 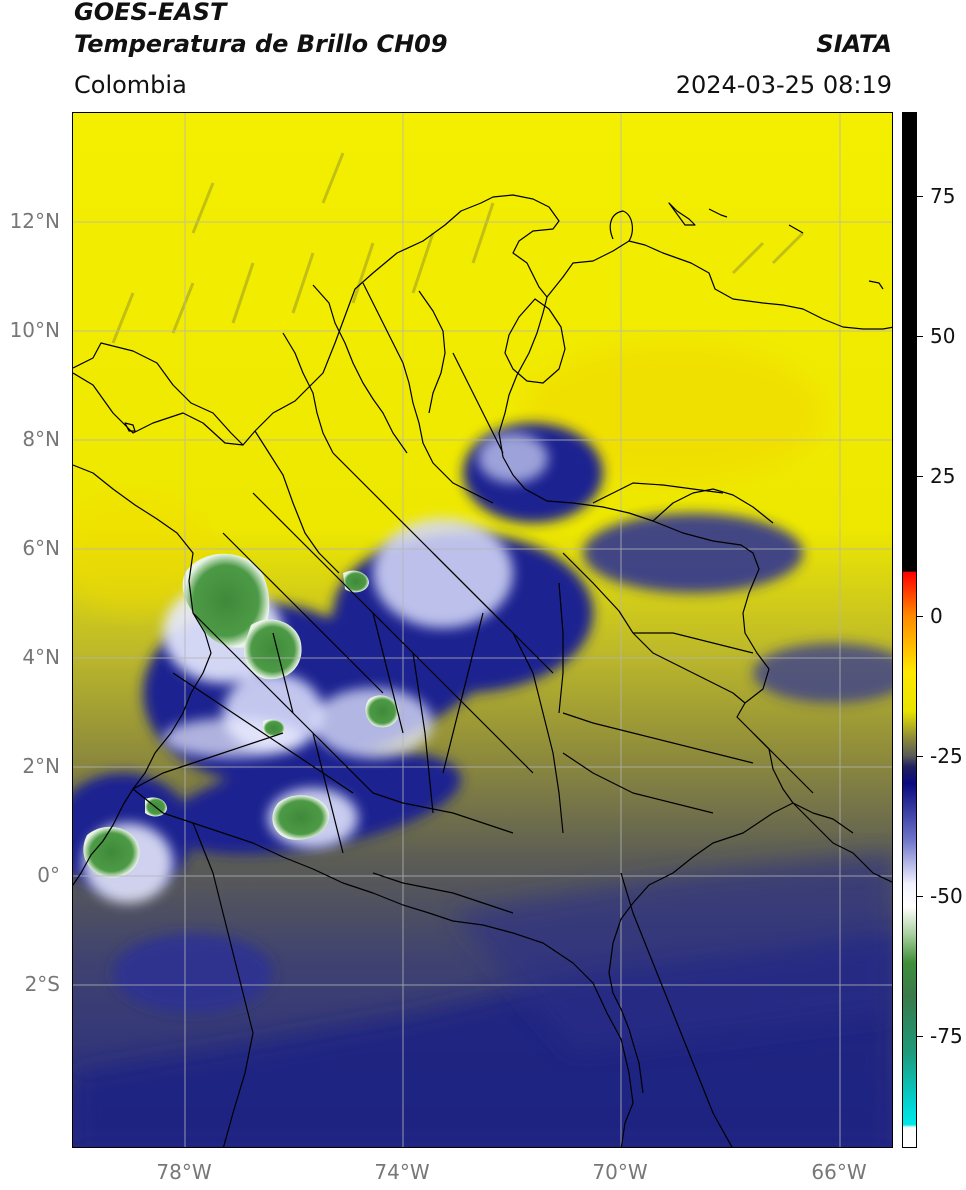 I want to click on cirrus-streaks, so click(x=458, y=248).